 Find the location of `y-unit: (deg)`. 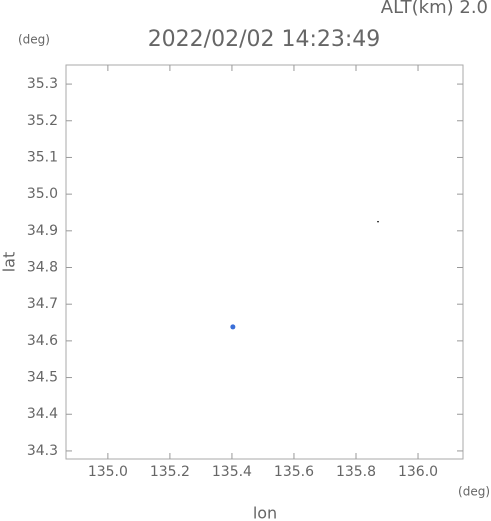

y-unit: (deg) is located at coordinates (34, 40).